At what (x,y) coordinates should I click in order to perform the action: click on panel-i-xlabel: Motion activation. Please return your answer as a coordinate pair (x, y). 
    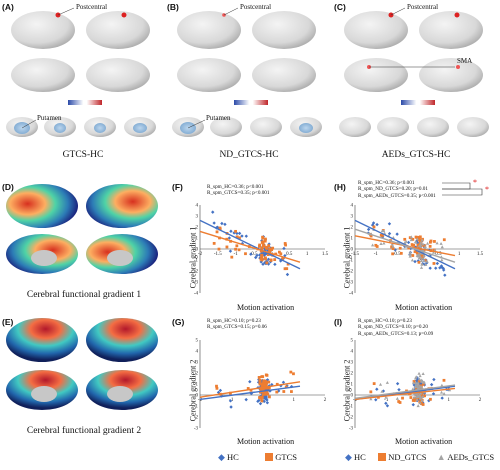
    Looking at the image, I should click on (424, 441).